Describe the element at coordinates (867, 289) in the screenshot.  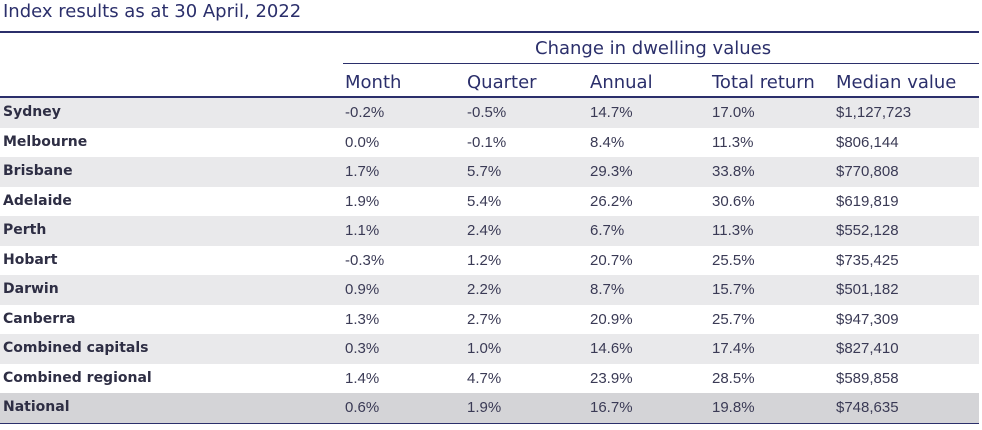
I see `median-value: $501,182` at that location.